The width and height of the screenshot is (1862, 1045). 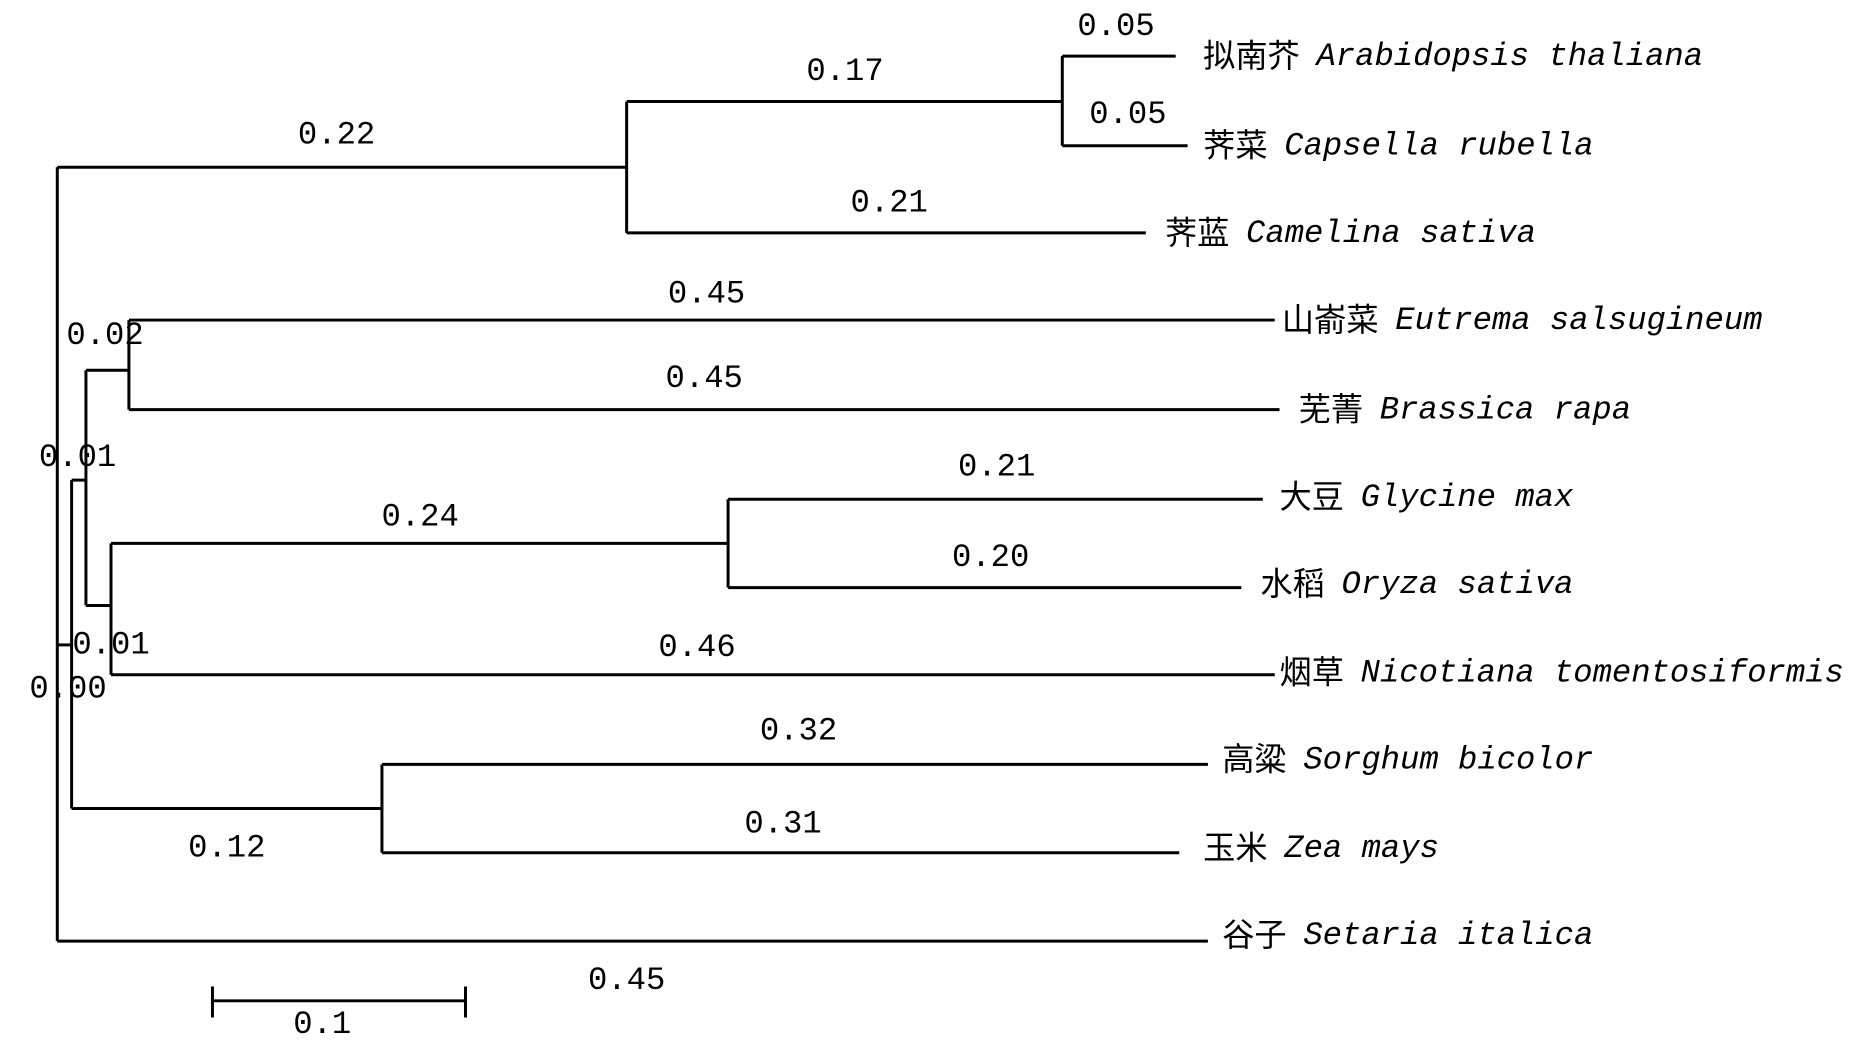 What do you see at coordinates (1254, 760) in the screenshot?
I see `taxon-chinese-name: 高粱` at bounding box center [1254, 760].